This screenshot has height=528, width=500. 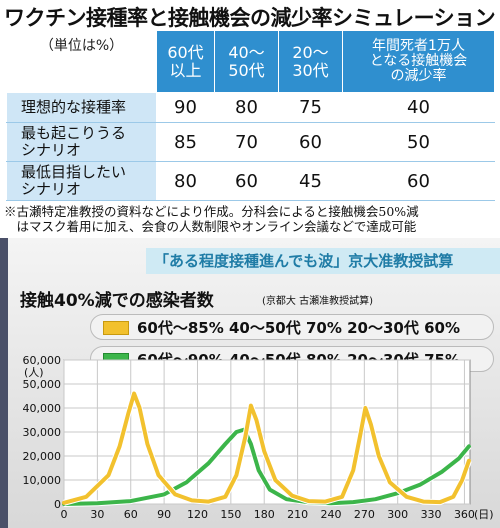 I want to click on y-tick-label: 30,000, so click(x=42, y=432).